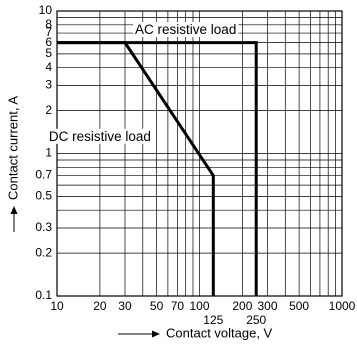  Describe the element at coordinates (43, 196) in the screenshot. I see `y-tick-label: 0.5` at that location.